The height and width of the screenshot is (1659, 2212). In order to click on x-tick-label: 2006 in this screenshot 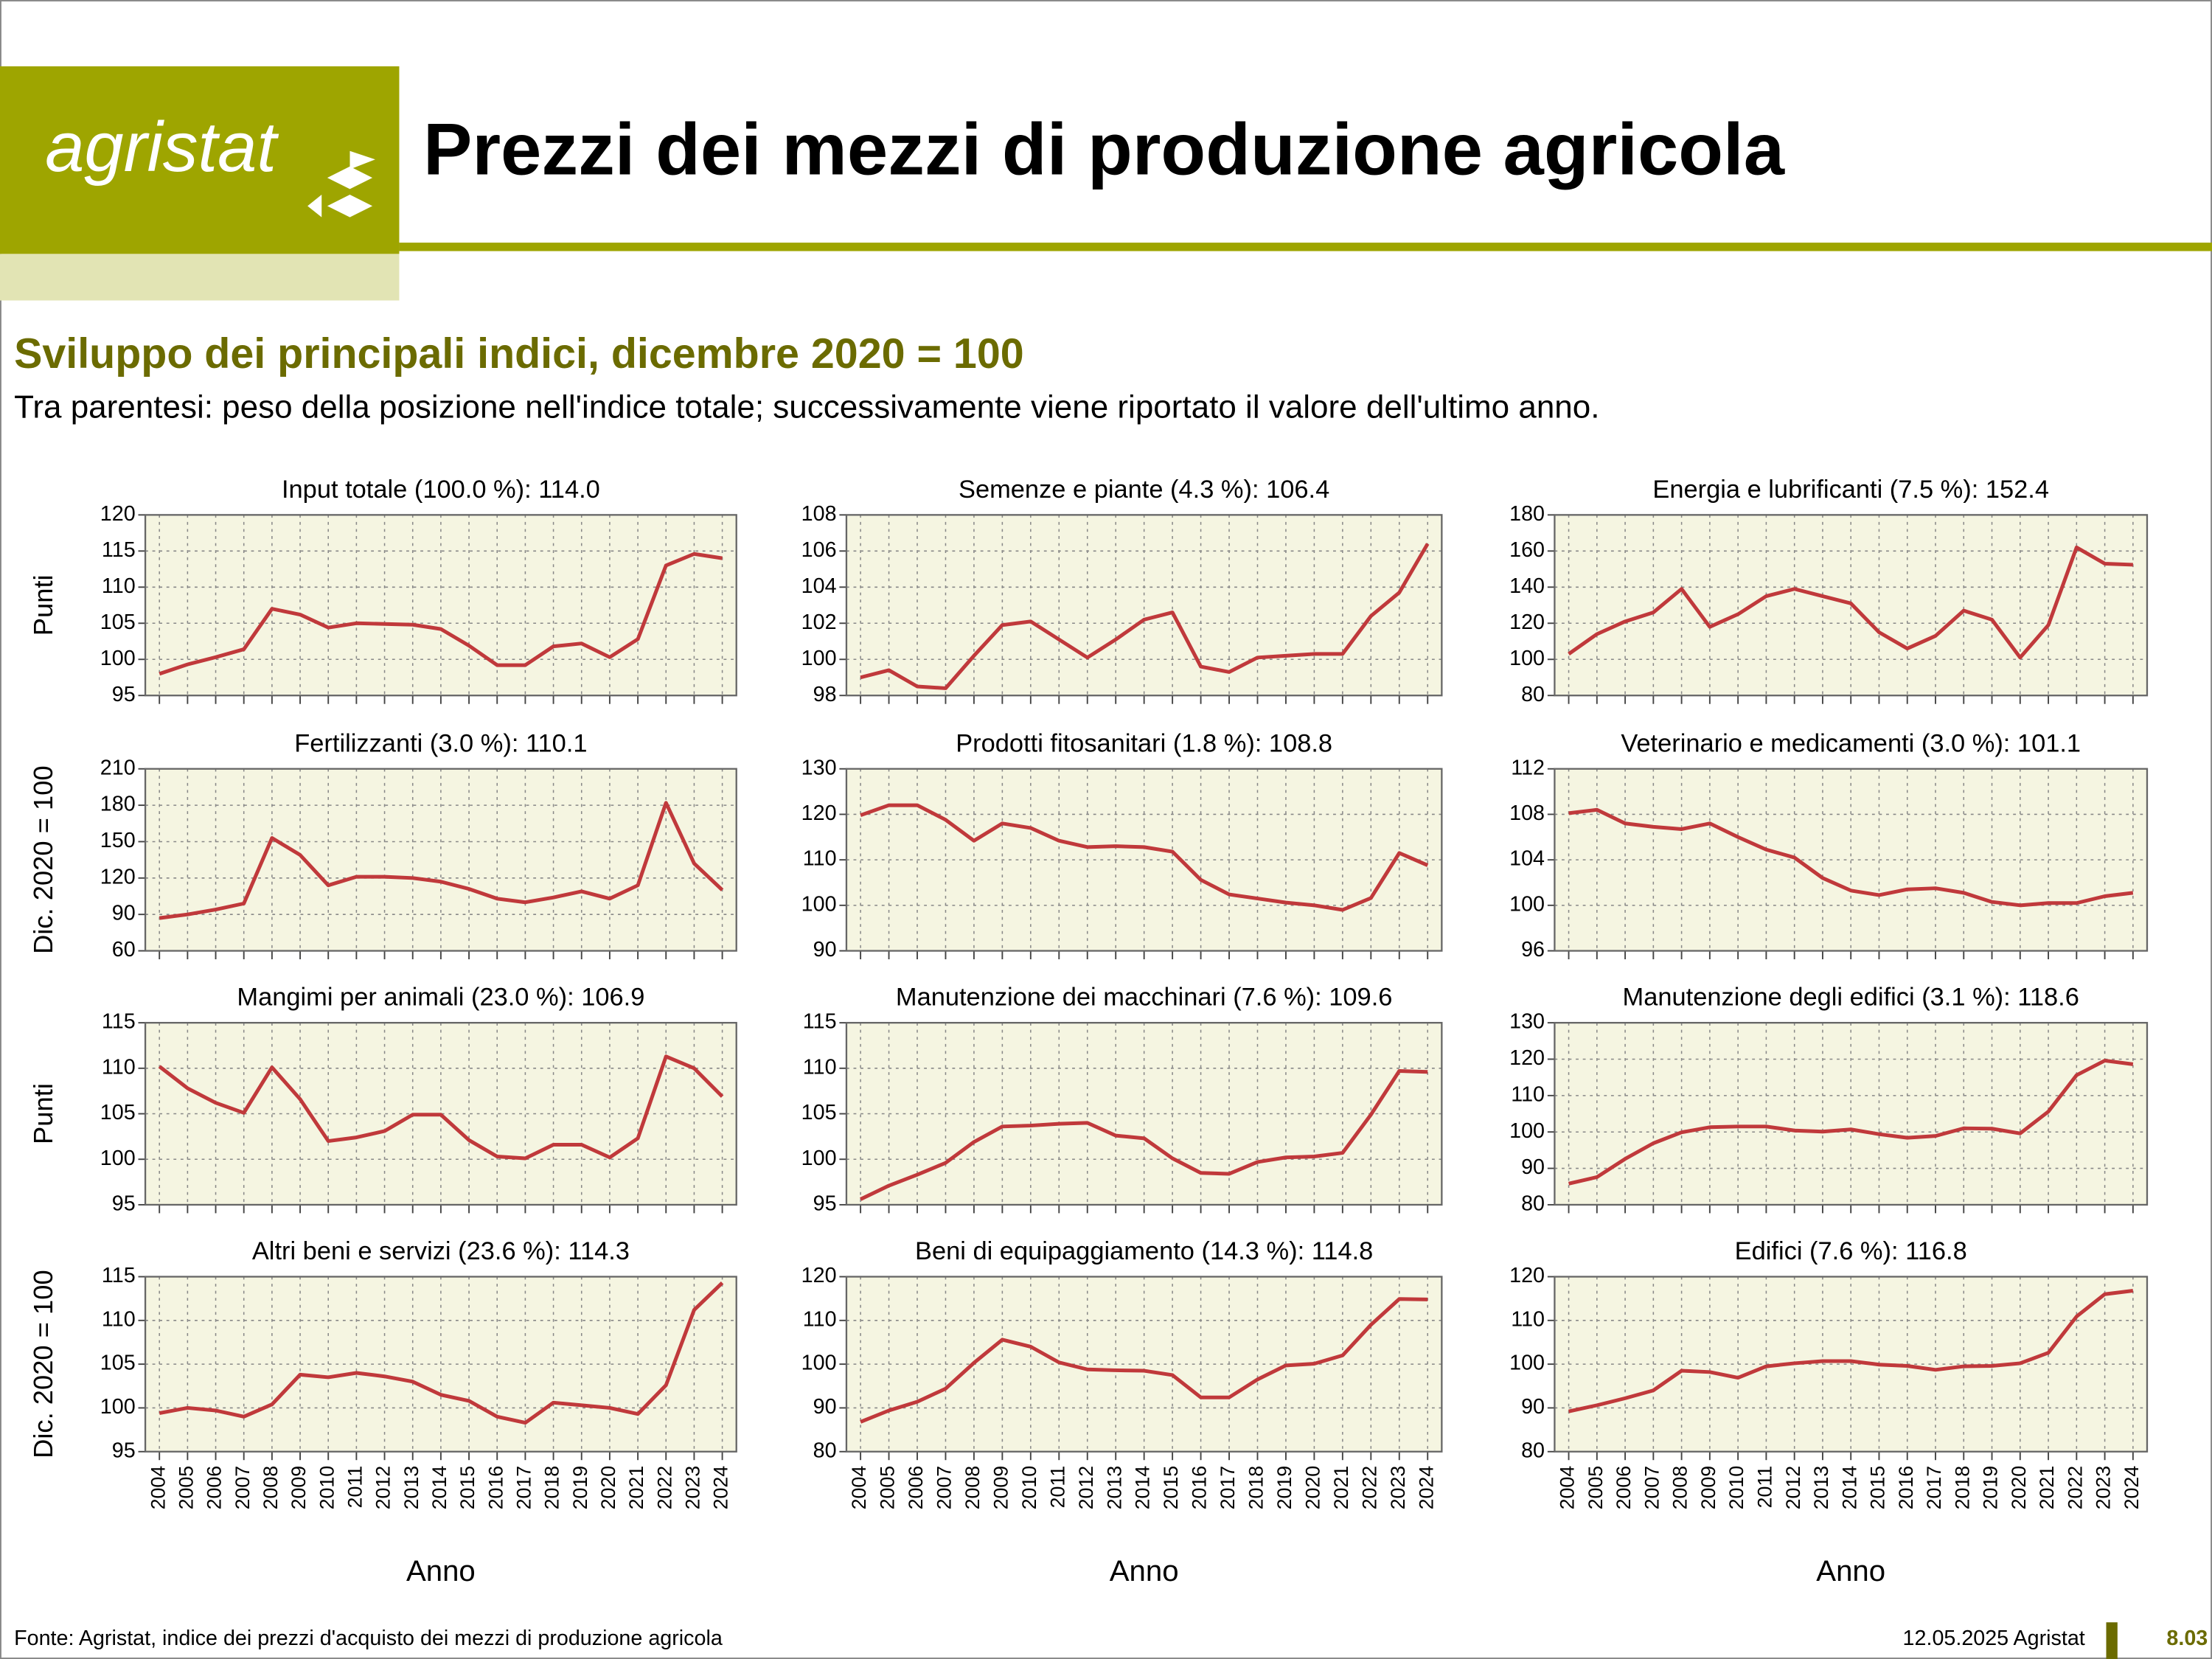, I will do `click(1624, 1488)`.